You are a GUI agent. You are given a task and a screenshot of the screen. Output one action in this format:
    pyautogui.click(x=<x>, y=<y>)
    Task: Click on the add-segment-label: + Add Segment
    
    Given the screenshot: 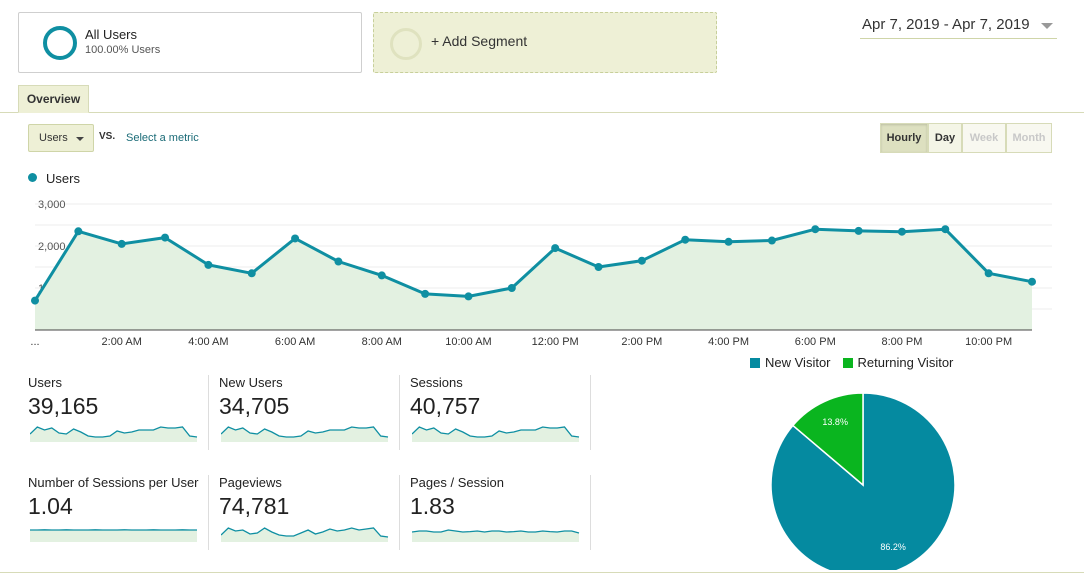 What is the action you would take?
    pyautogui.click(x=479, y=41)
    